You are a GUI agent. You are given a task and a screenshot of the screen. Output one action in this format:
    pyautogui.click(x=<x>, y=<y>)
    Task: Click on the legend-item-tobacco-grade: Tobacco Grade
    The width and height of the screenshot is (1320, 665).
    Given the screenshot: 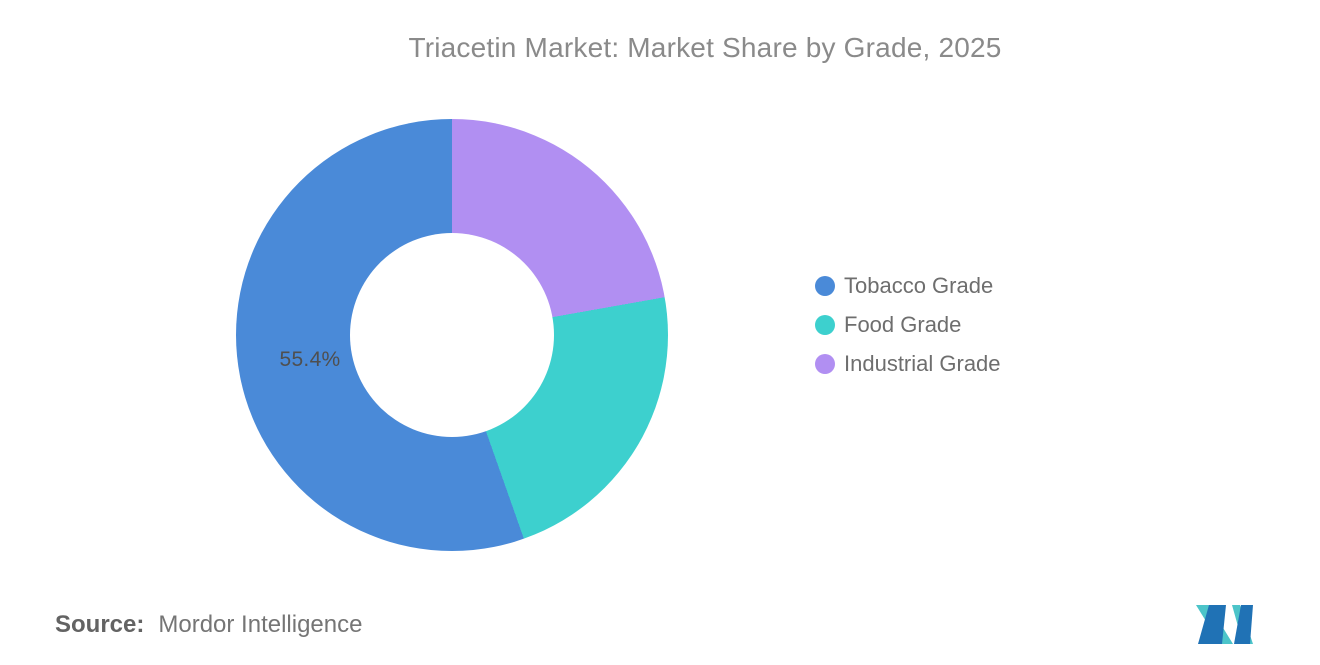 What is the action you would take?
    pyautogui.click(x=908, y=286)
    